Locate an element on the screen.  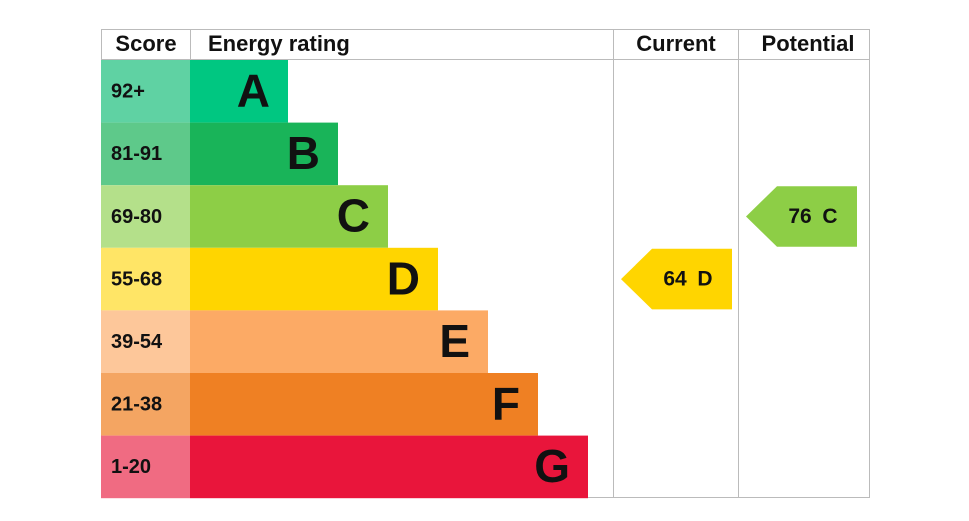
rating-letter: B is located at coordinates (303, 153).